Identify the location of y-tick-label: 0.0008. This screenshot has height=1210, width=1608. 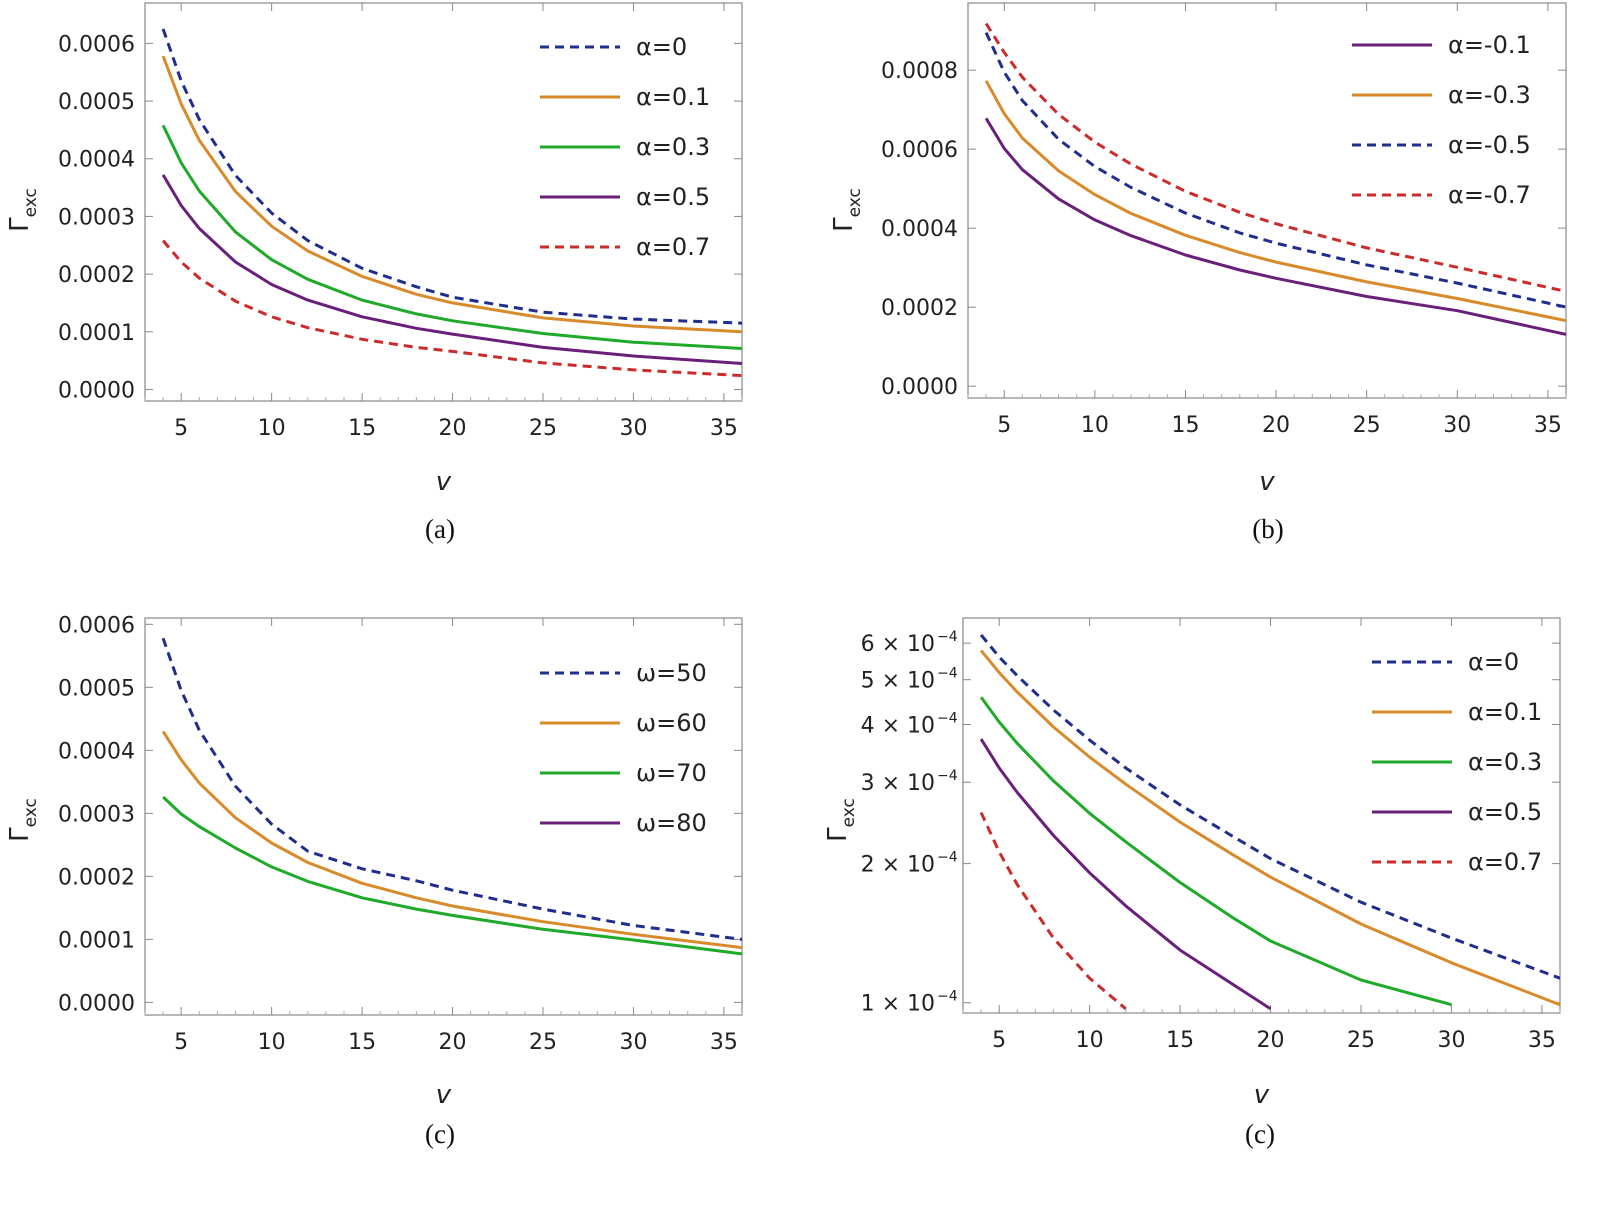
(919, 71).